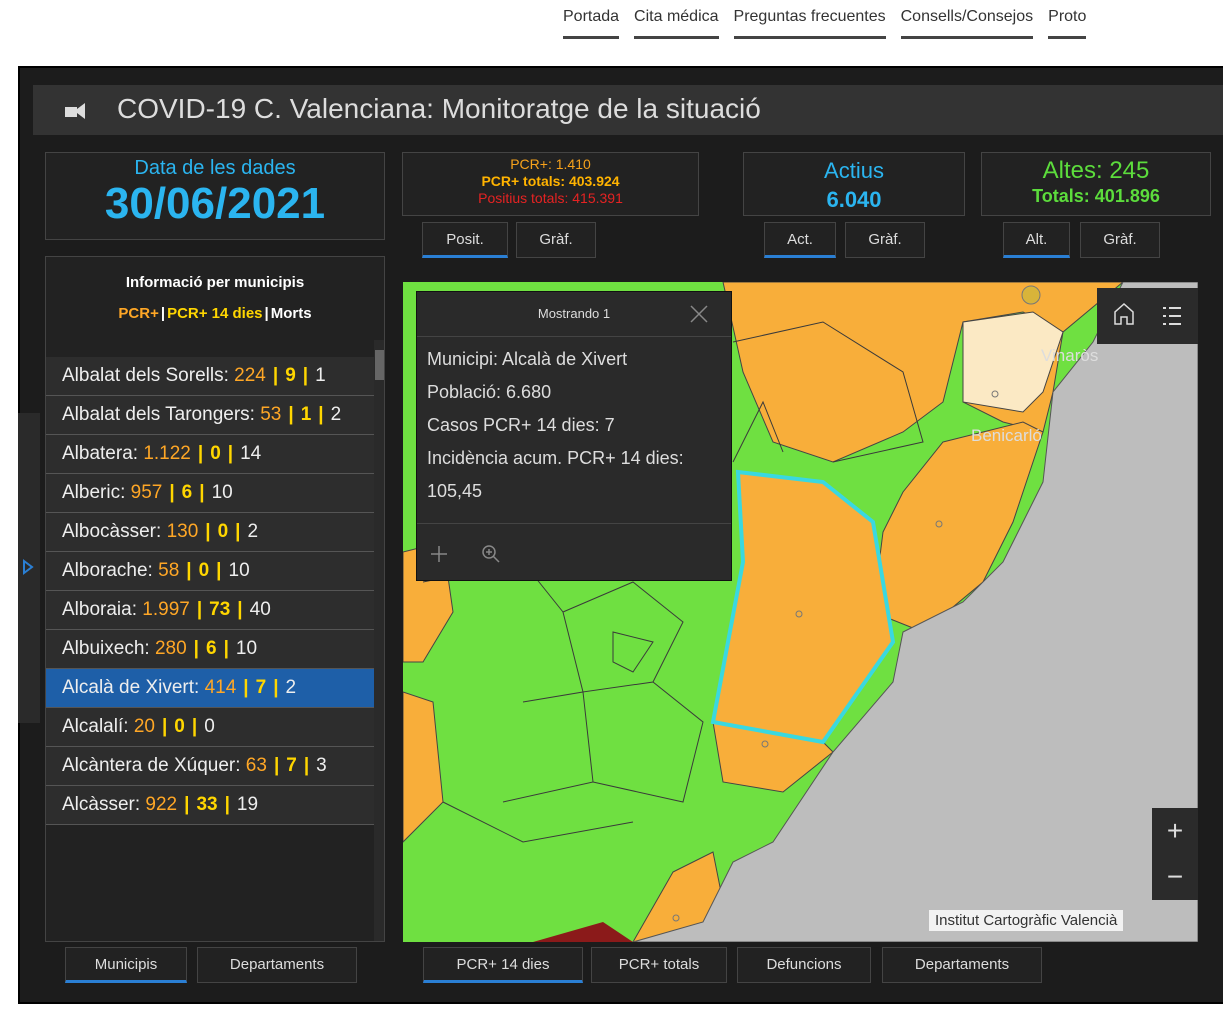 Image resolution: width=1223 pixels, height=1033 pixels. I want to click on morts-value: 10, so click(239, 570).